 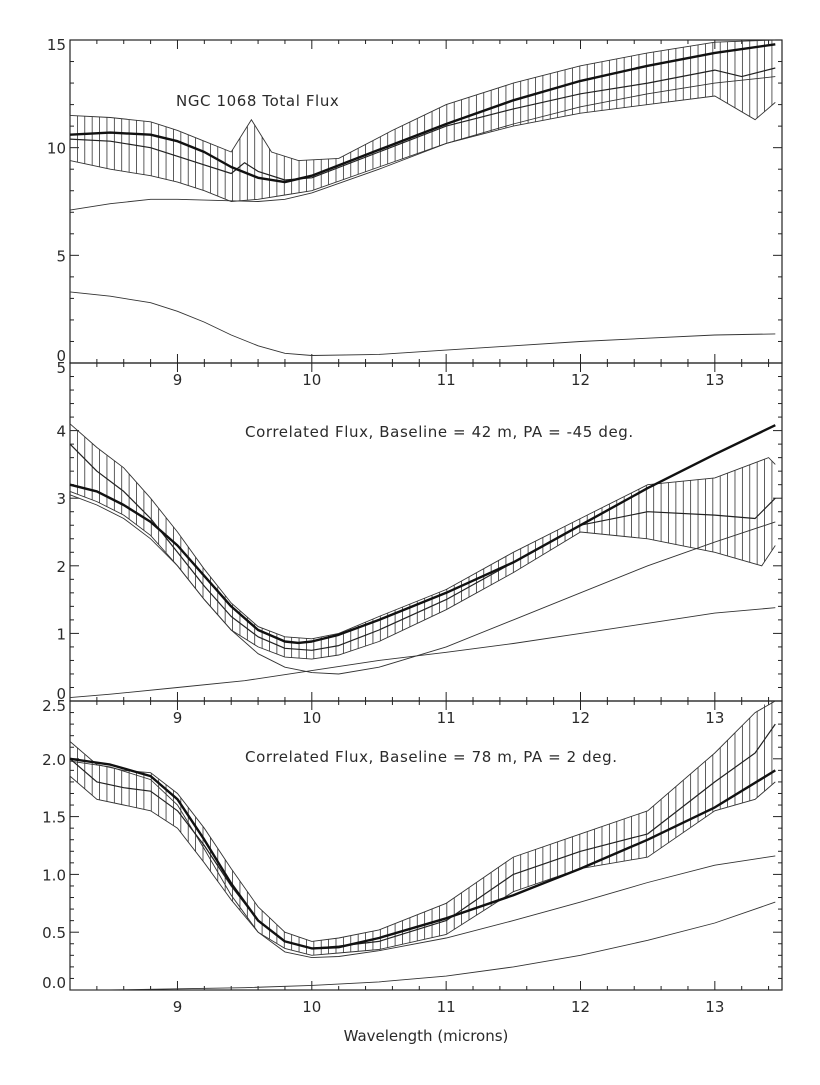 I want to click on y-tick-label: 4, so click(x=61, y=432).